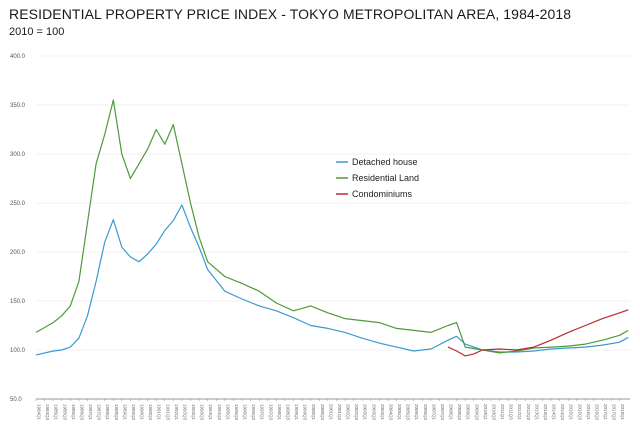 This screenshot has width=640, height=434. I want to click on x-tick-label: 1985Q1, so click(56, 412).